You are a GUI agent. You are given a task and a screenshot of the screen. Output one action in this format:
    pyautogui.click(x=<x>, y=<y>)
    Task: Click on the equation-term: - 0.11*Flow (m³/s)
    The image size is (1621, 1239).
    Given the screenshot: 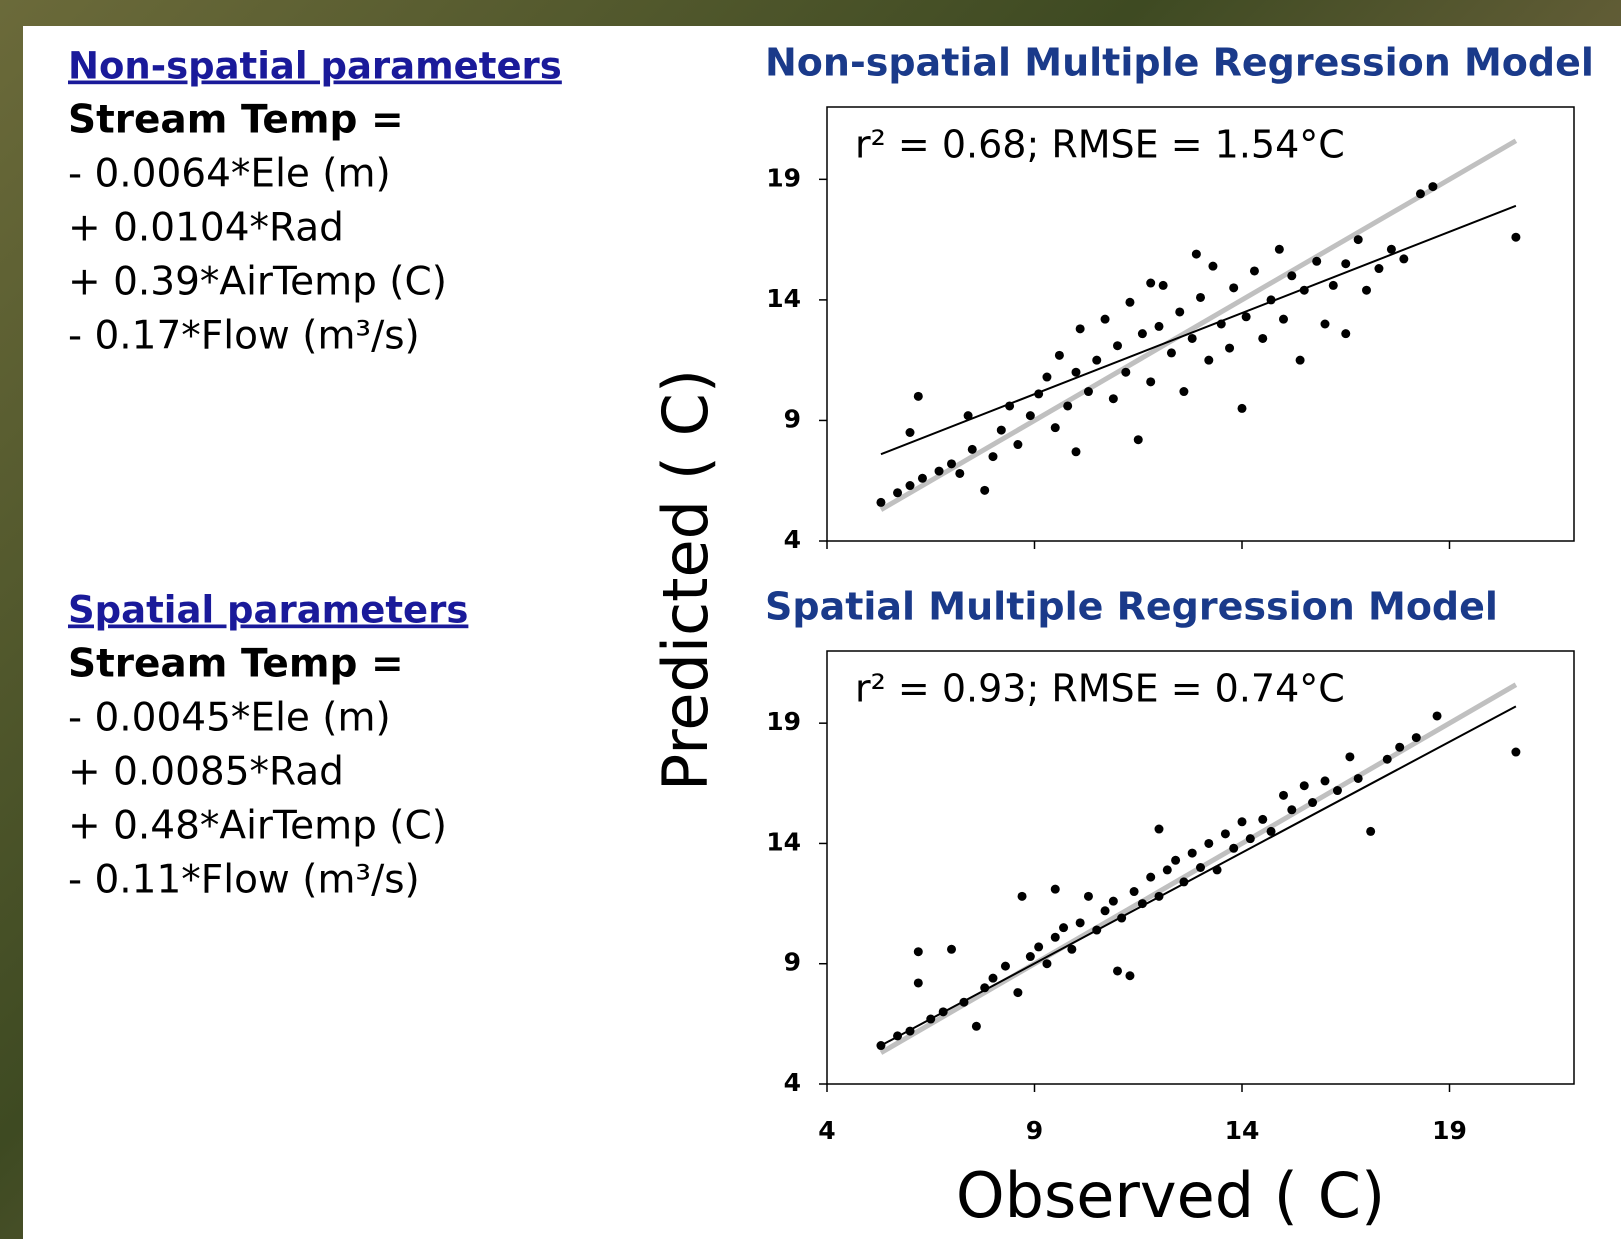 What is the action you would take?
    pyautogui.click(x=244, y=880)
    